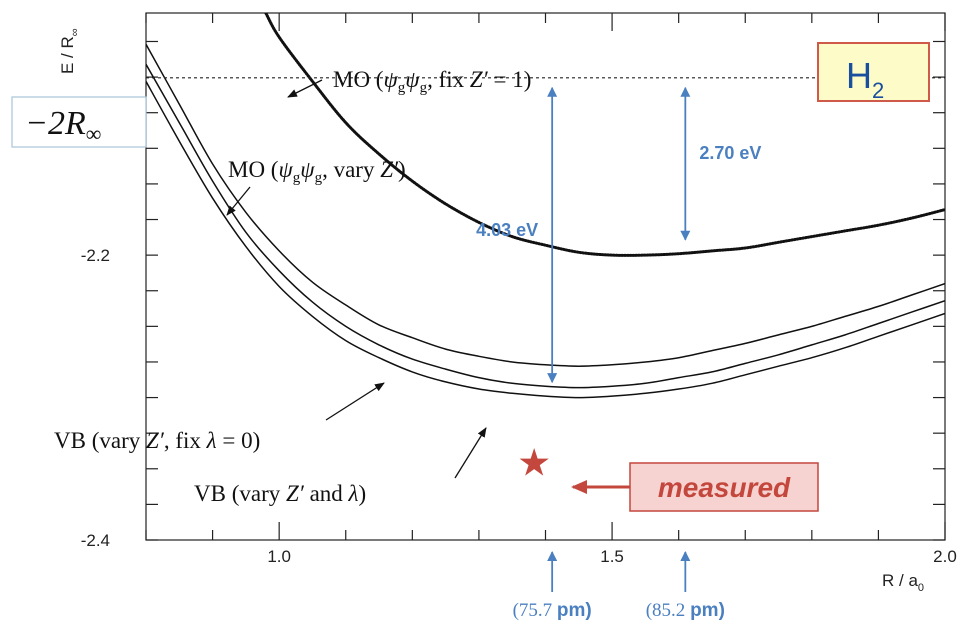  I want to click on y-axis-label: E / R∞, so click(69, 51).